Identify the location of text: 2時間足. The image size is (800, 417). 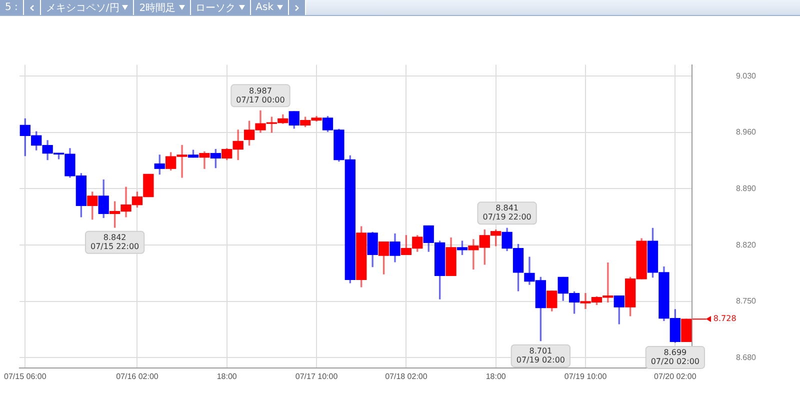
(157, 8).